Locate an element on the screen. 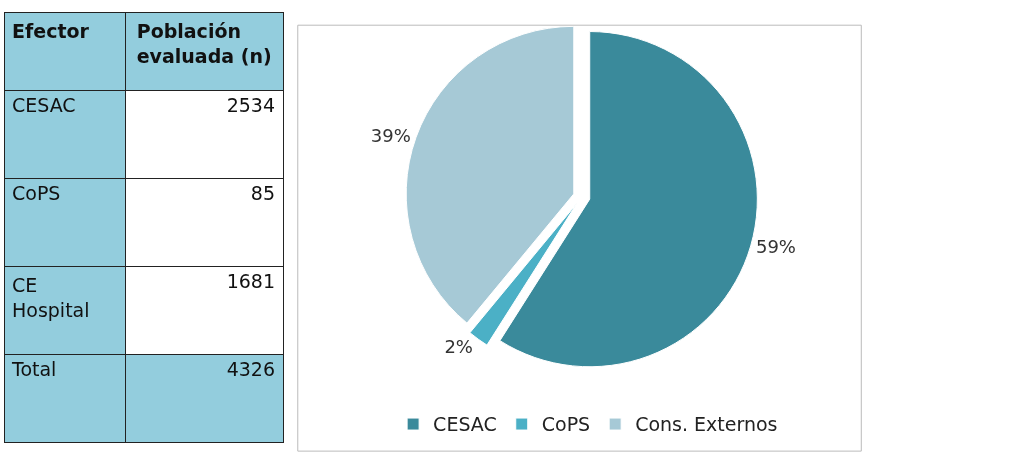  data-label: 2% is located at coordinates (458, 346).